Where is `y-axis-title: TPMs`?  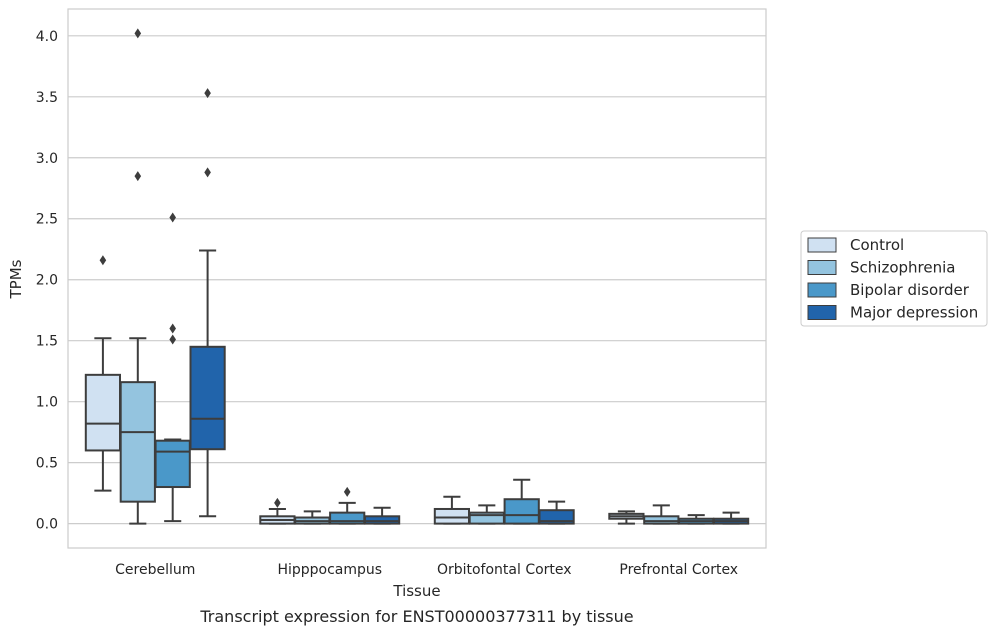 y-axis-title: TPMs is located at coordinates (16, 279).